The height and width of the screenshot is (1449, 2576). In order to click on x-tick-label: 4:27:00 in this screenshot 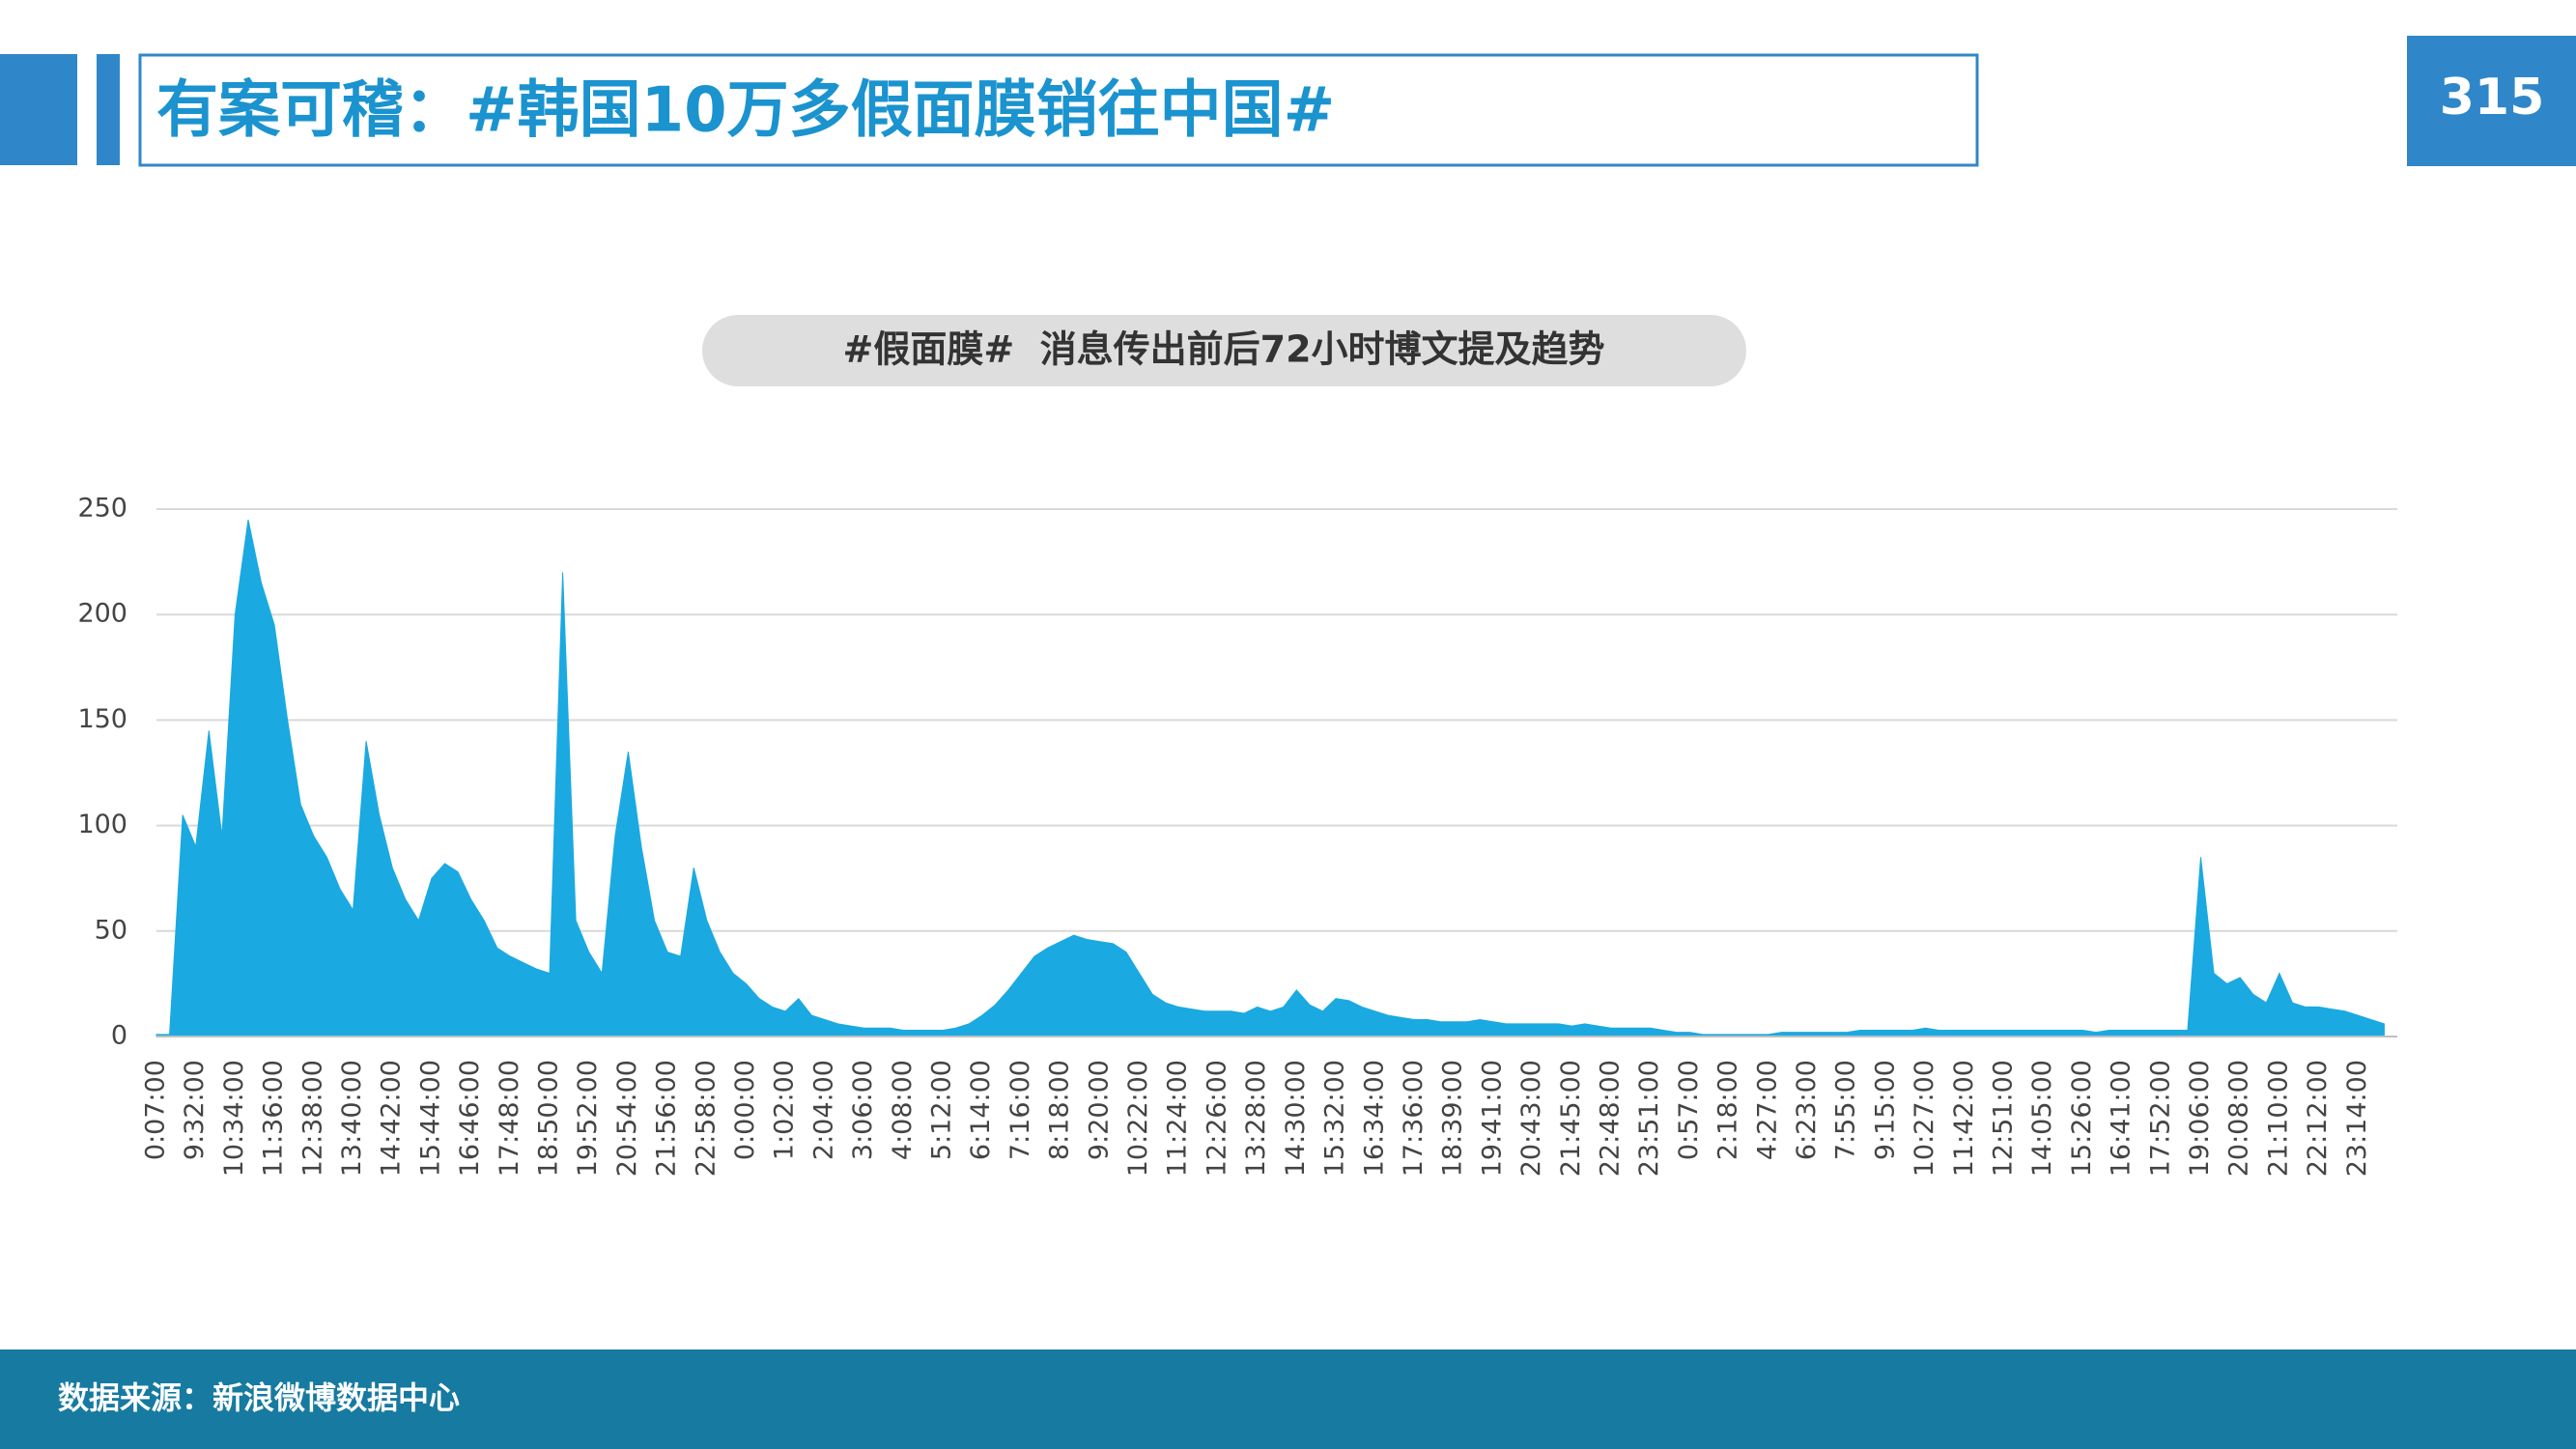, I will do `click(1767, 1110)`.